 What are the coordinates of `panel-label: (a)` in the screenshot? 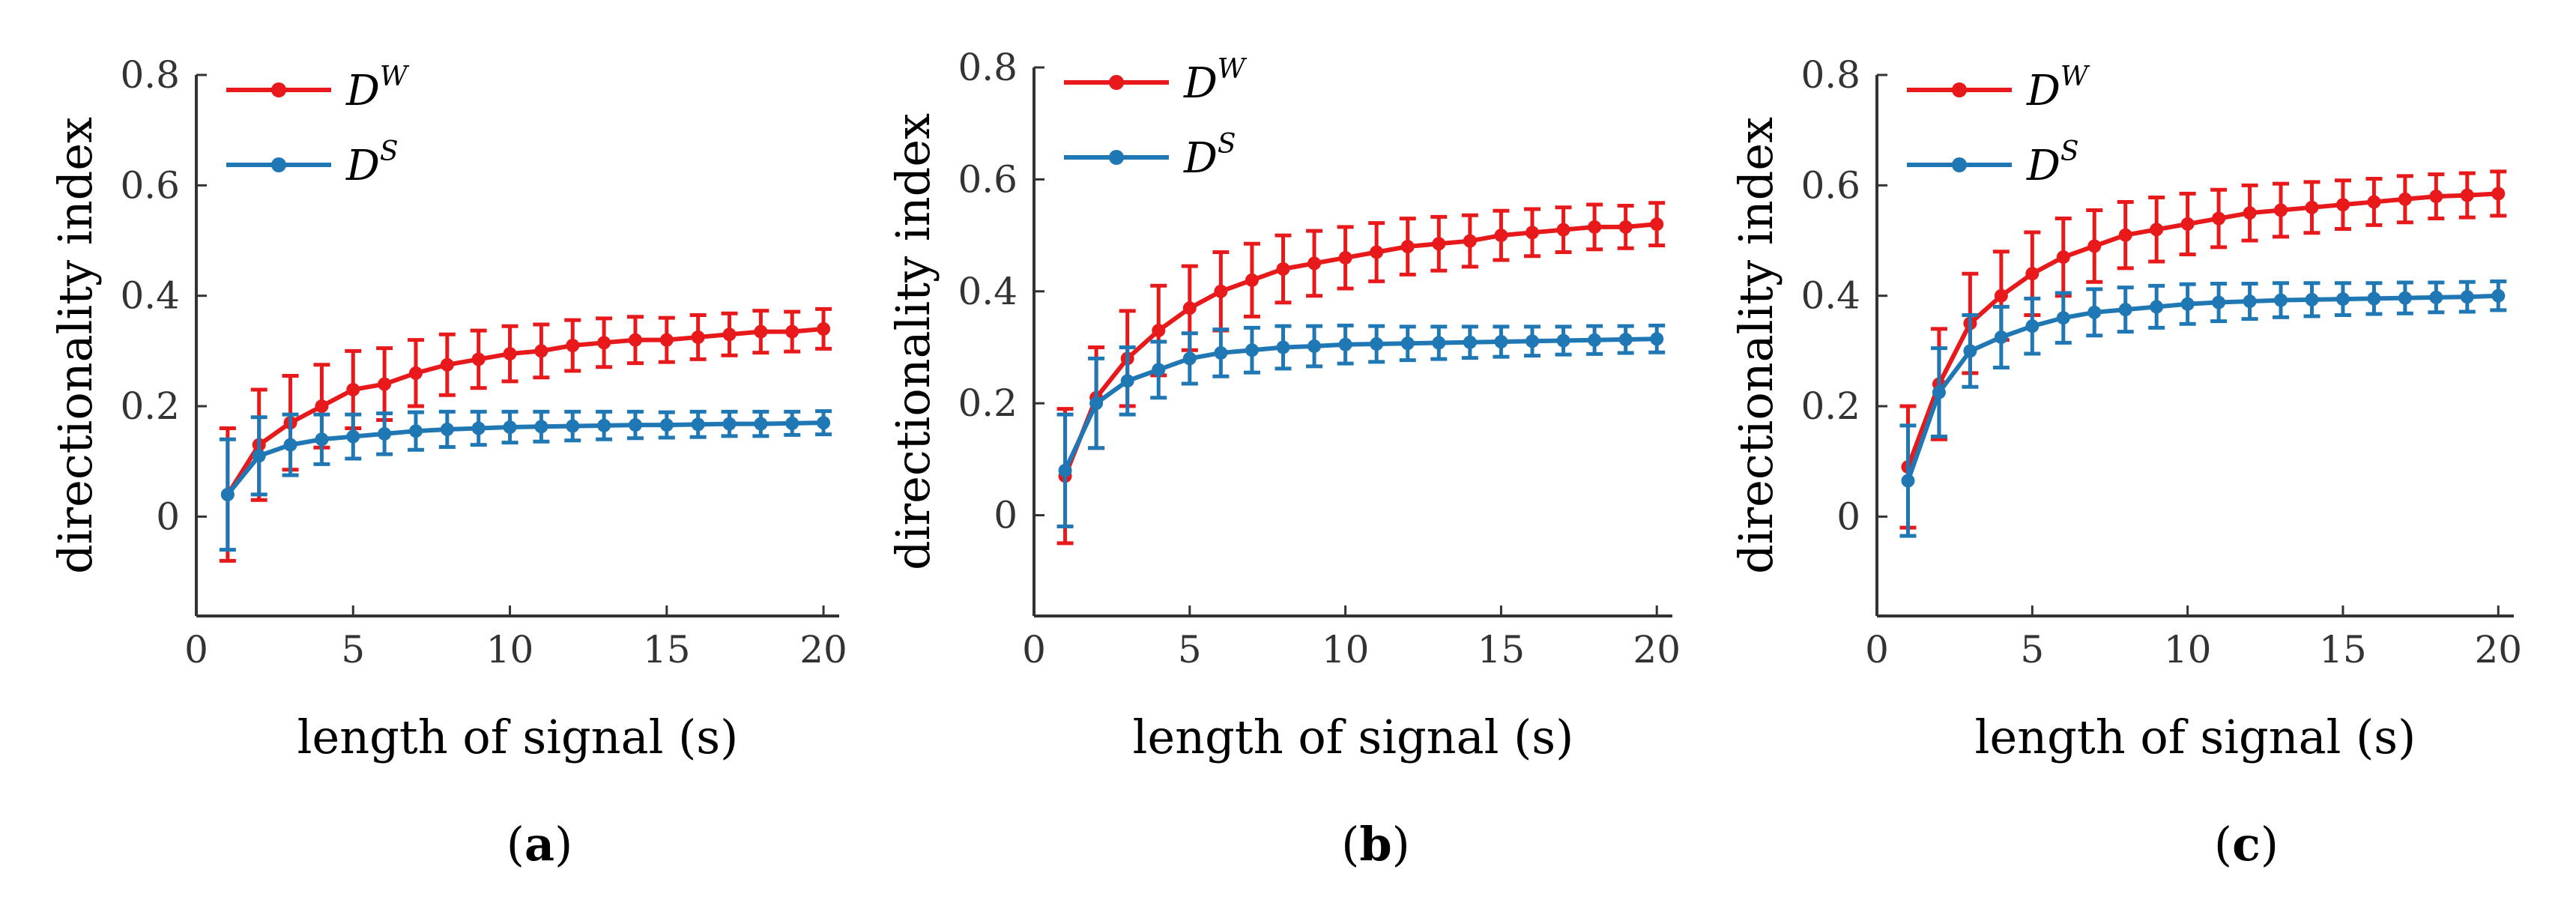 It's located at (540, 845).